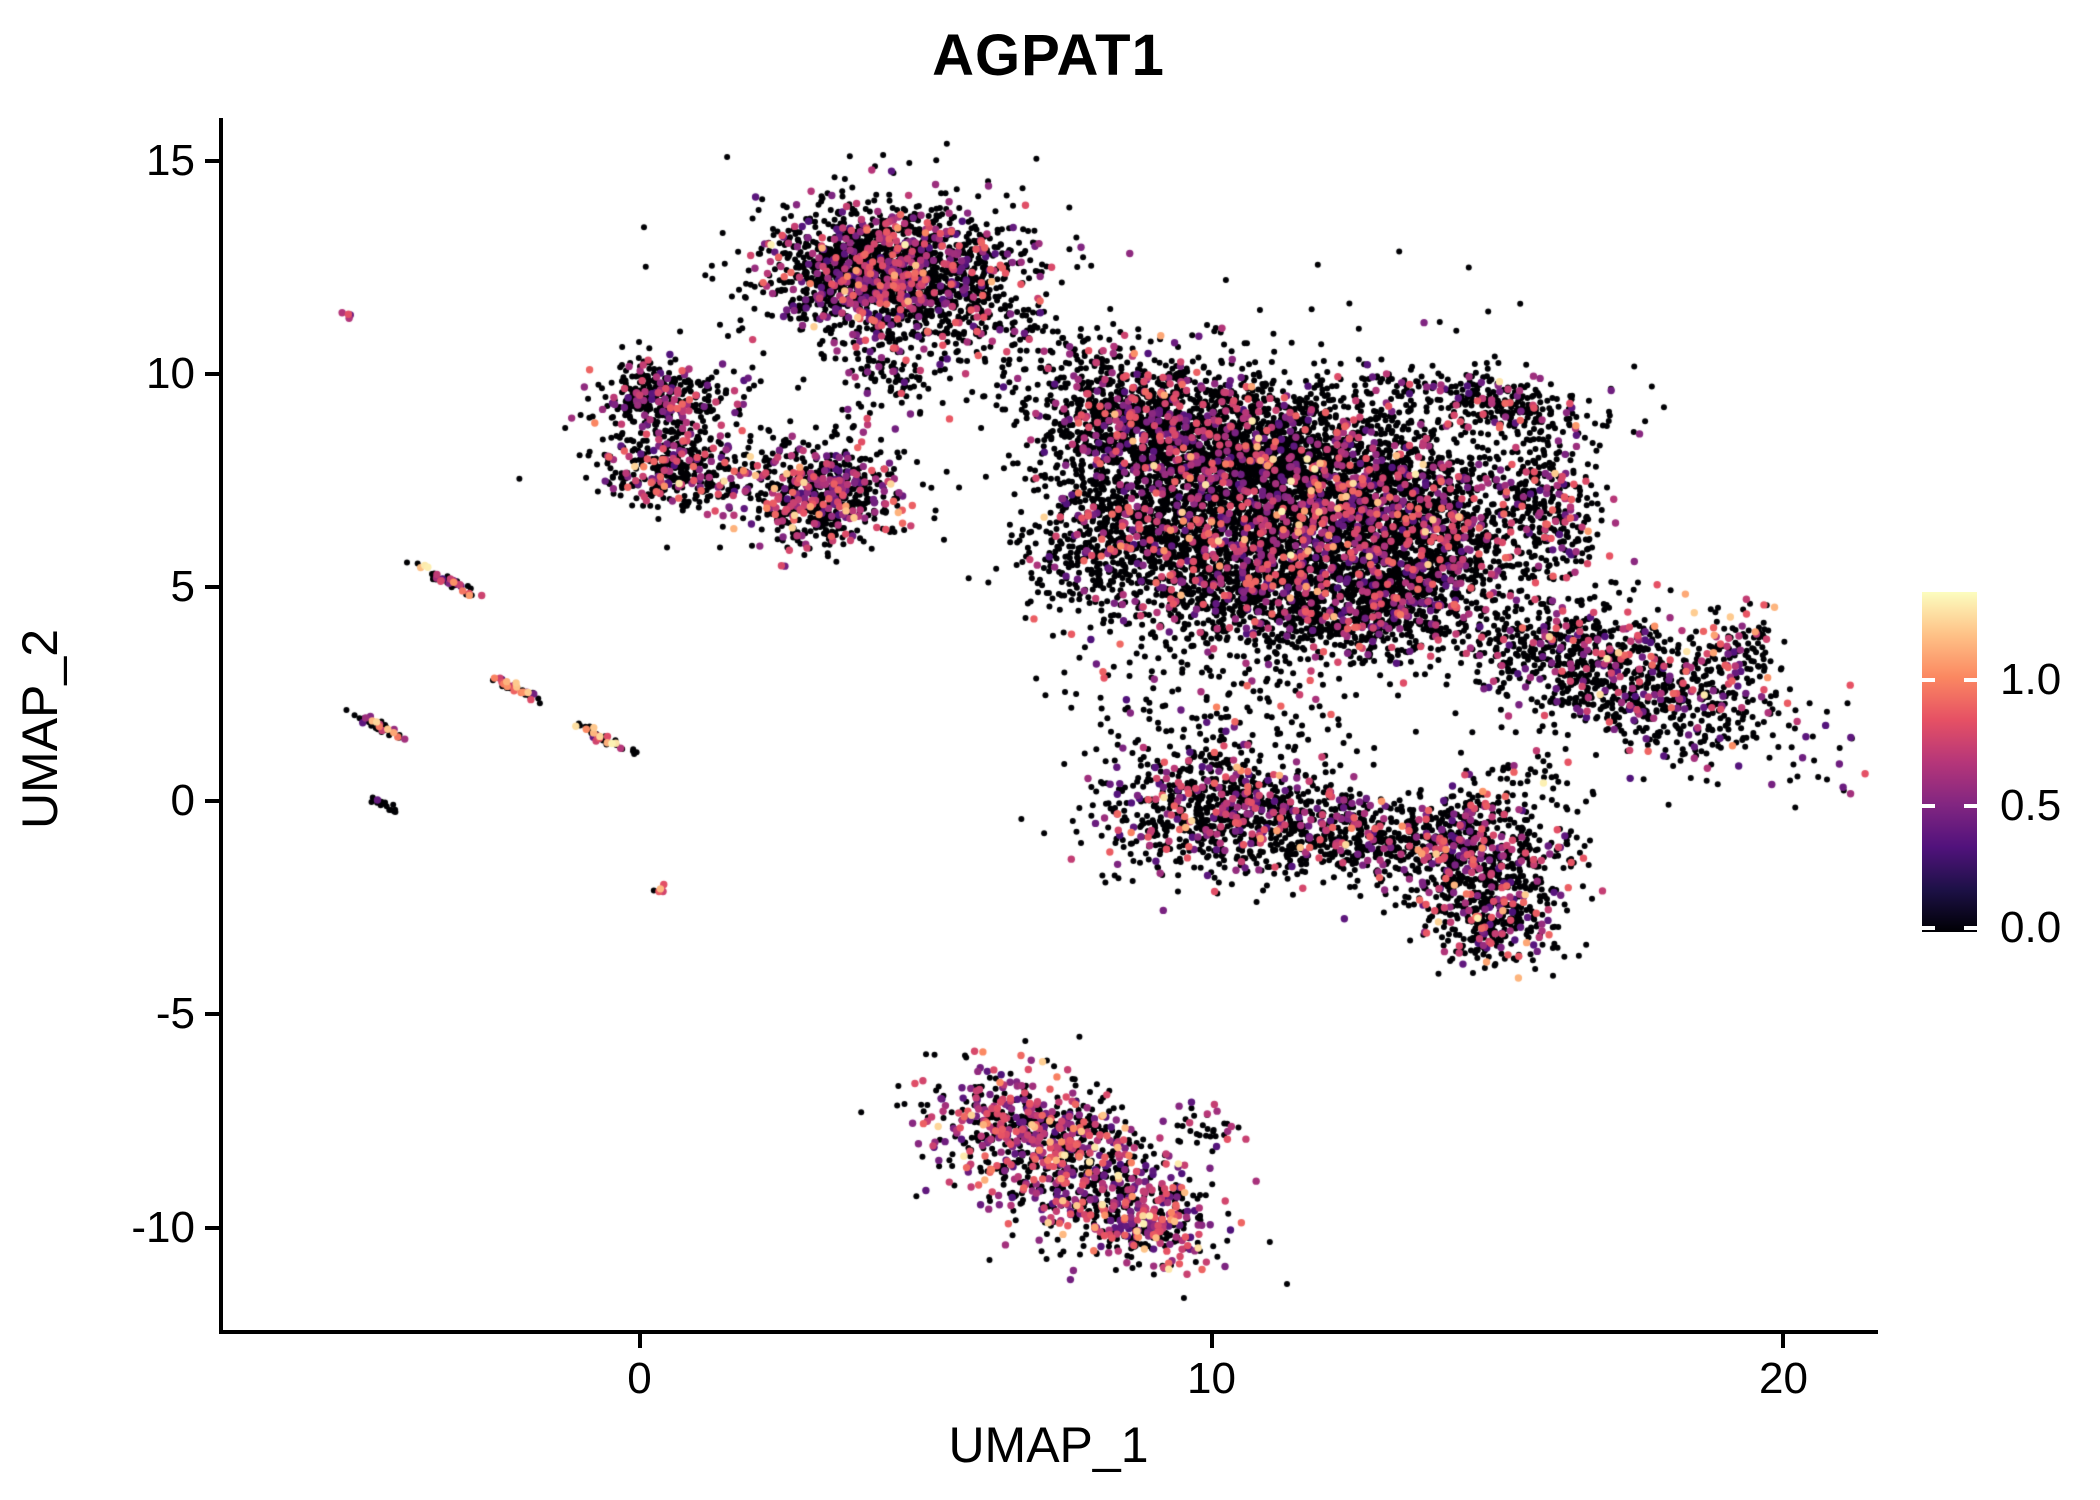 The height and width of the screenshot is (1500, 2100). Describe the element at coordinates (221, 726) in the screenshot. I see `y-axis-line` at that location.